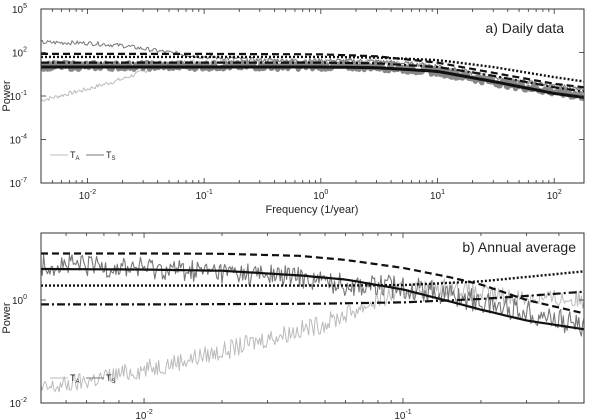  What do you see at coordinates (24, 137) in the screenshot?
I see `y-tick-label-exp: -4` at bounding box center [24, 137].